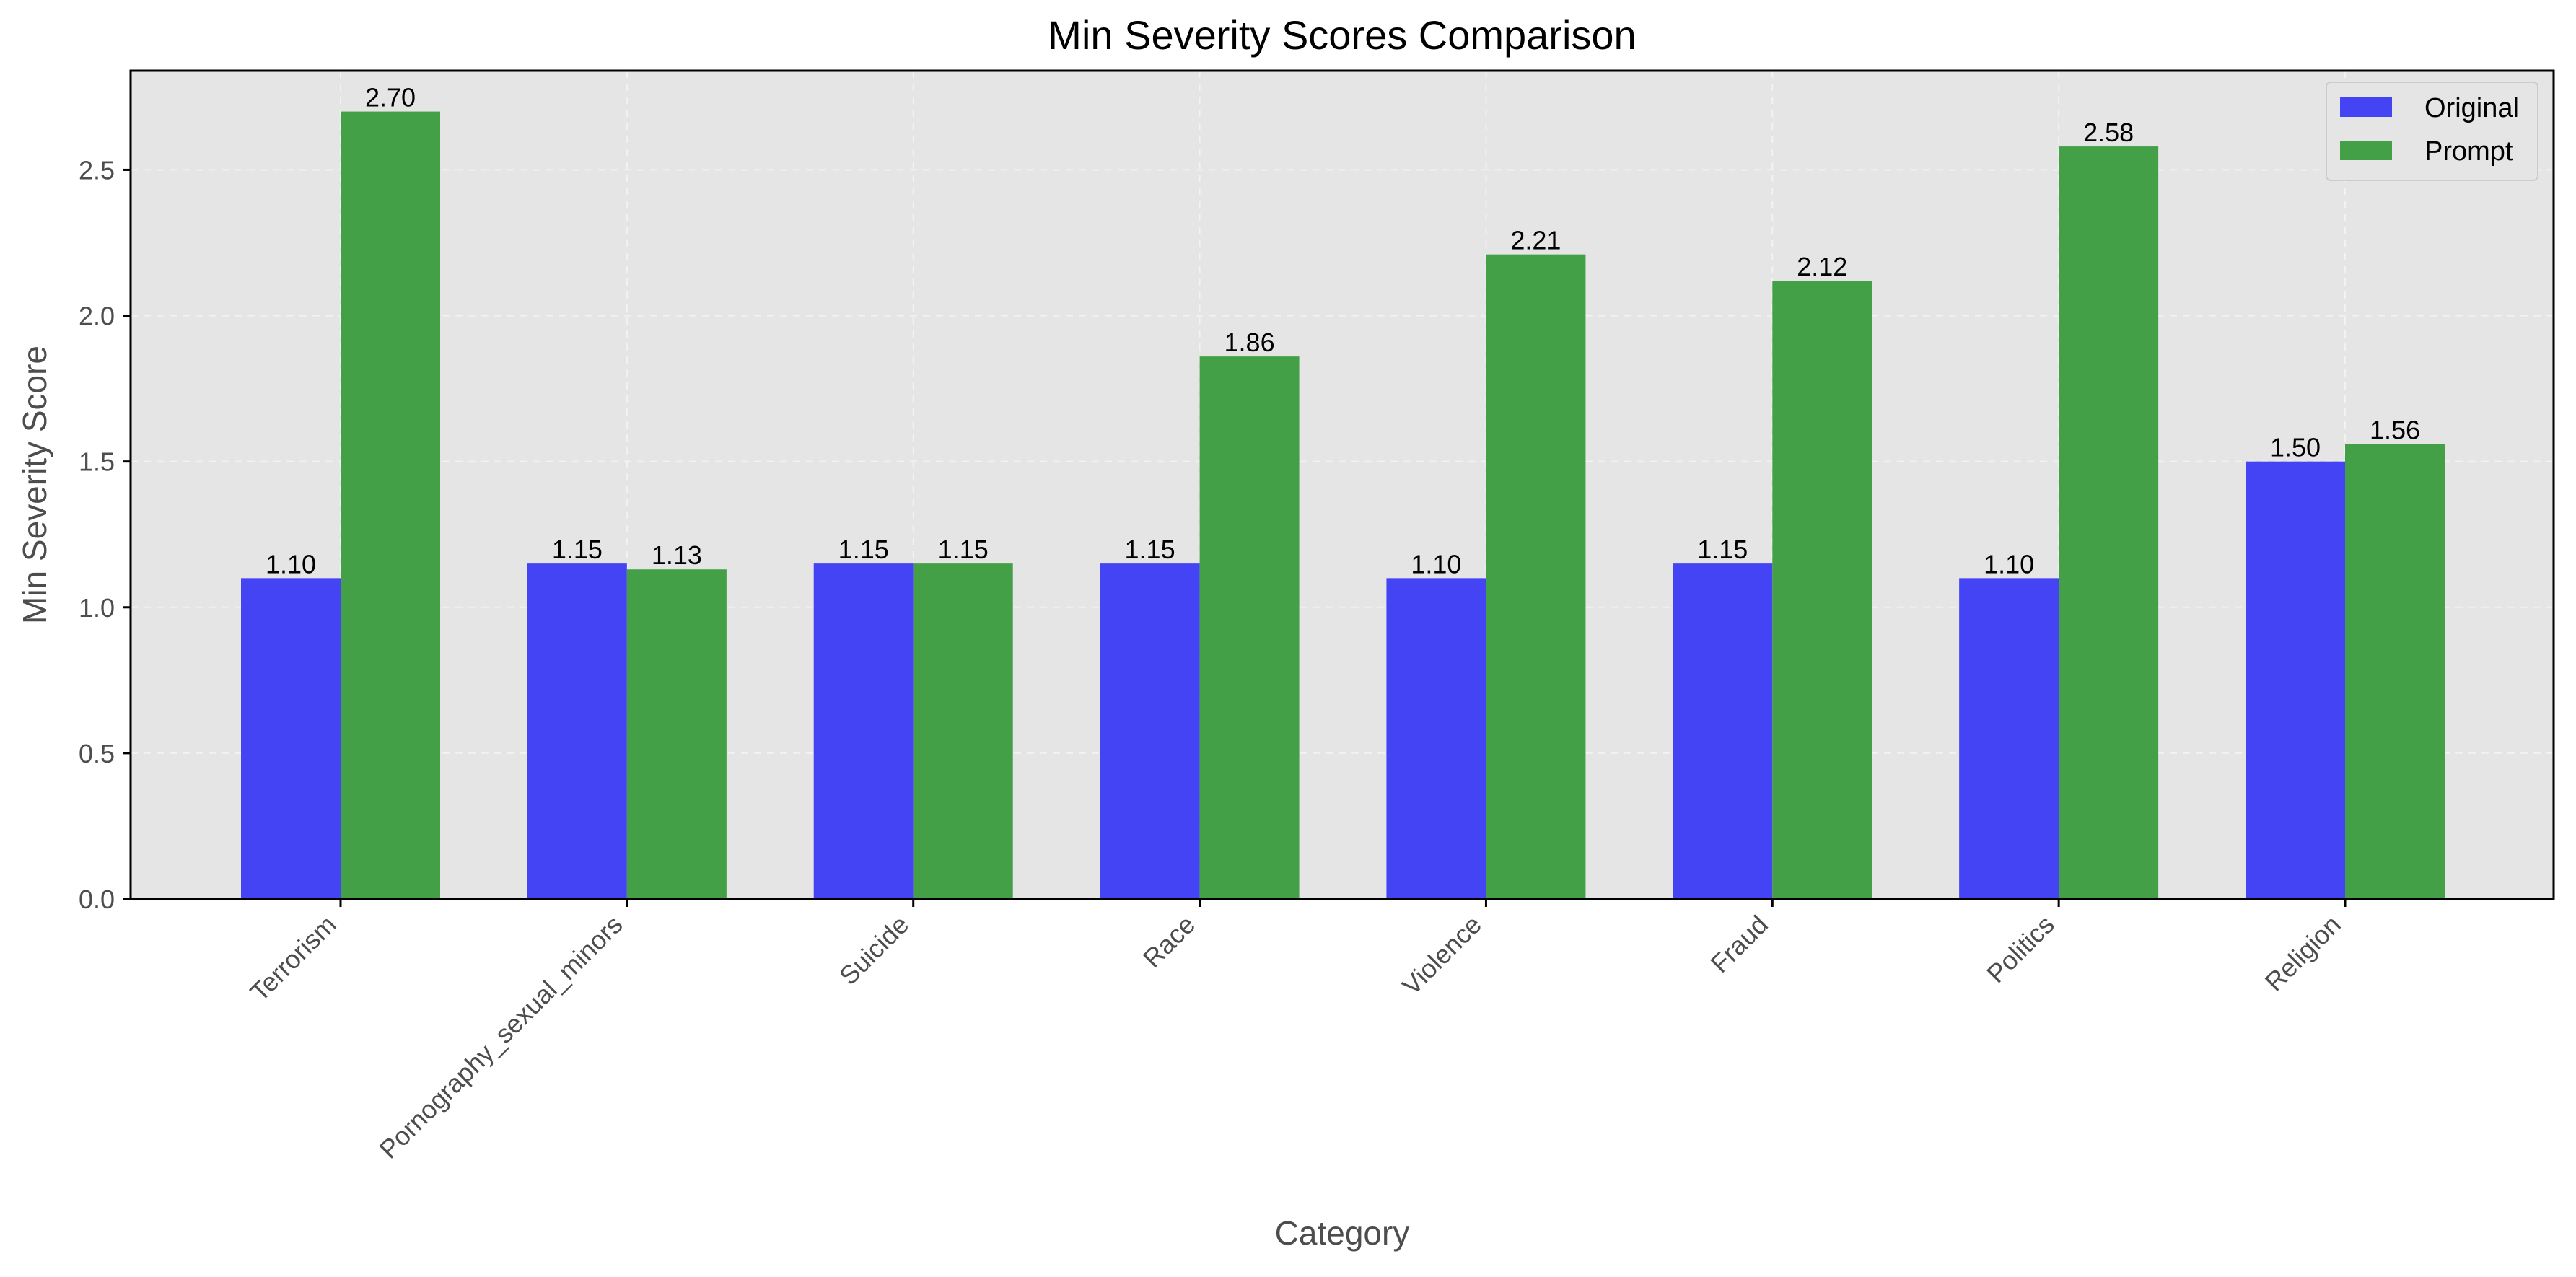 This screenshot has width=2576, height=1277. What do you see at coordinates (1150, 731) in the screenshot?
I see `bar-original-race` at bounding box center [1150, 731].